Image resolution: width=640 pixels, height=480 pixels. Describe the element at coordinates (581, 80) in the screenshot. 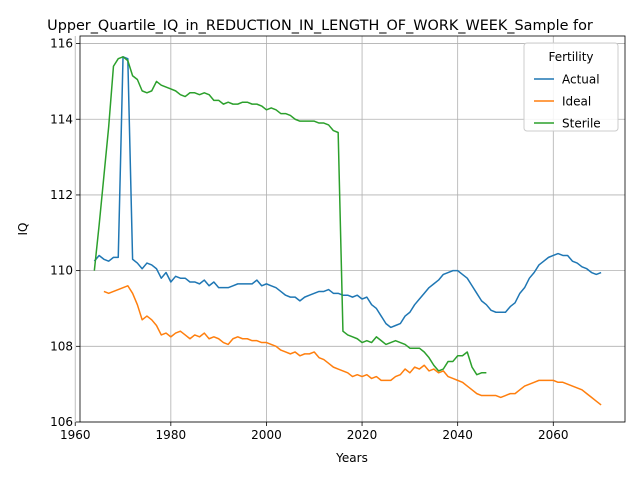

I see `legend-label-actual: Actual` at that location.